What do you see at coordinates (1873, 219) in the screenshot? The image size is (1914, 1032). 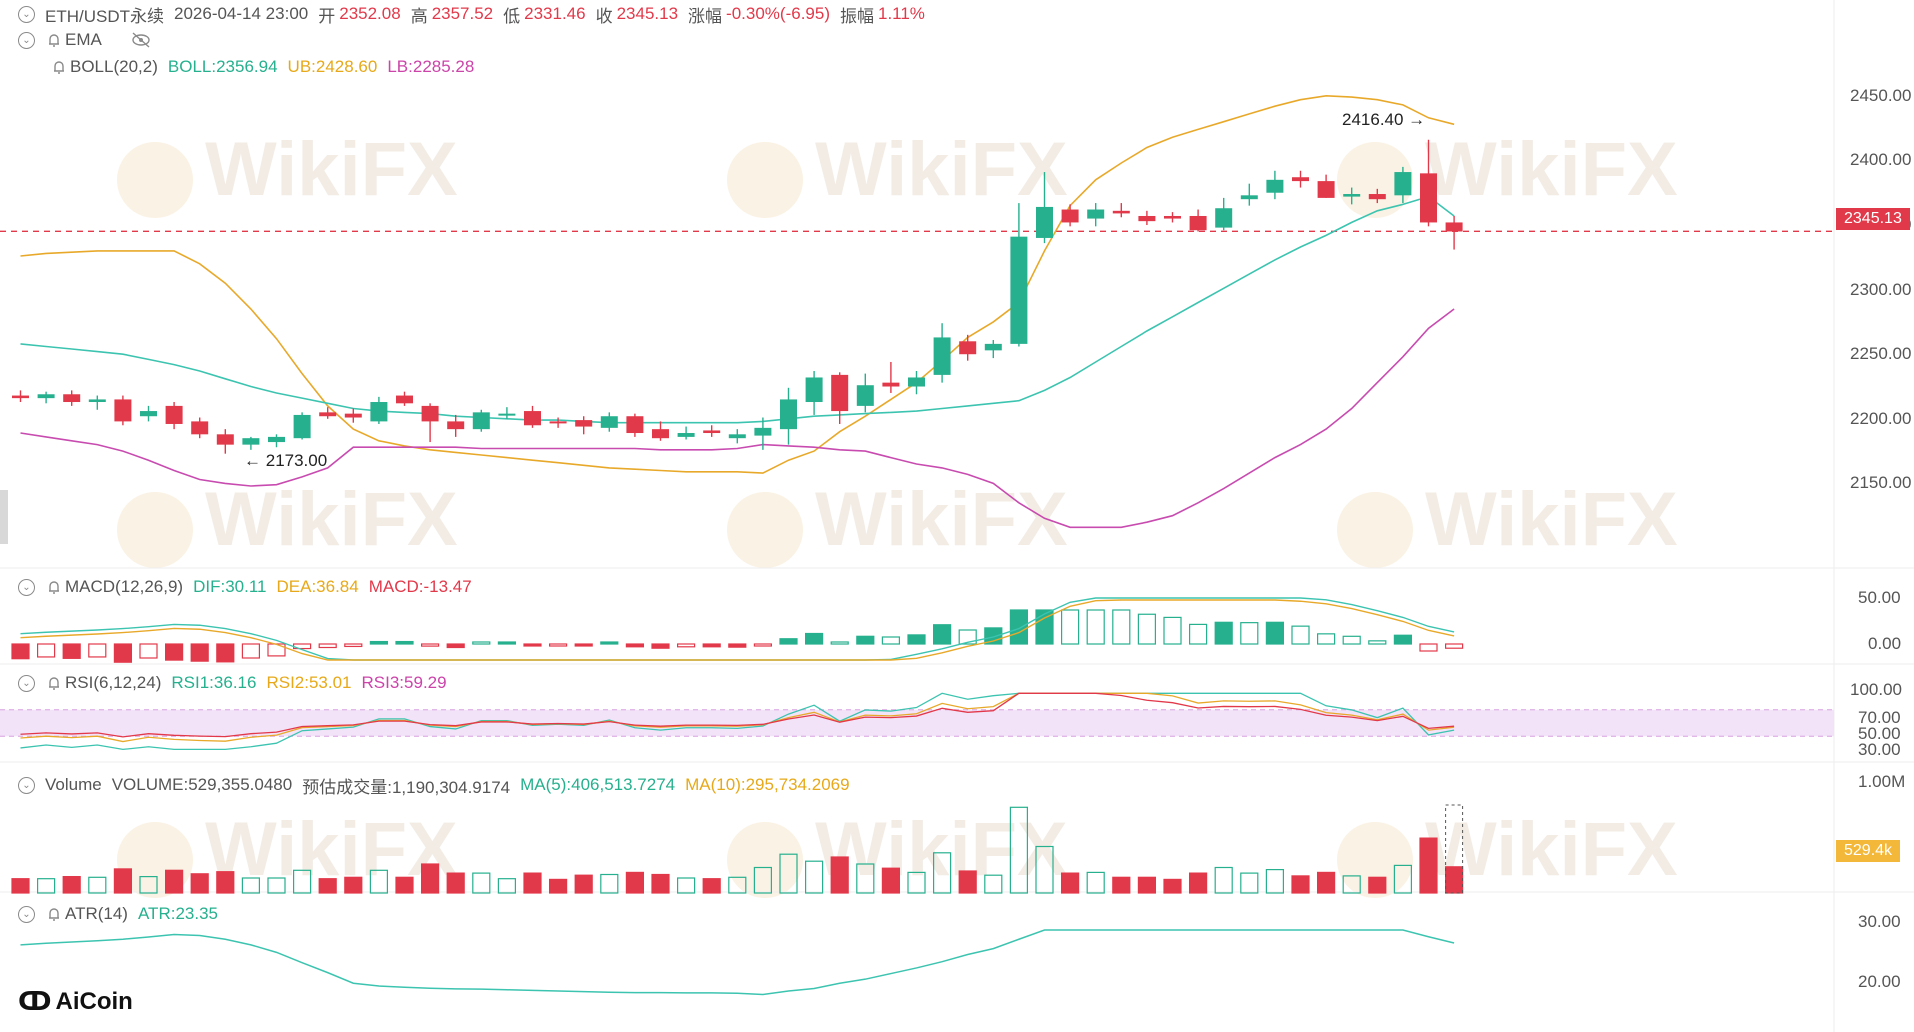 I see `price-tag: 2345.13` at bounding box center [1873, 219].